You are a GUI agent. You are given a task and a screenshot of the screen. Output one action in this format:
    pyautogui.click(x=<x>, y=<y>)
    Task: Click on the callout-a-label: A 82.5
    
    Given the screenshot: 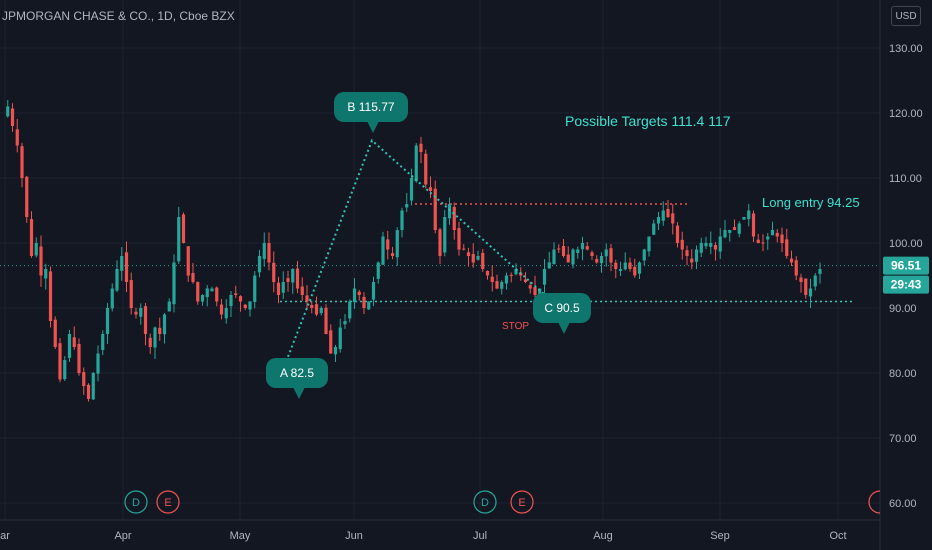 What is the action you would take?
    pyautogui.click(x=297, y=373)
    